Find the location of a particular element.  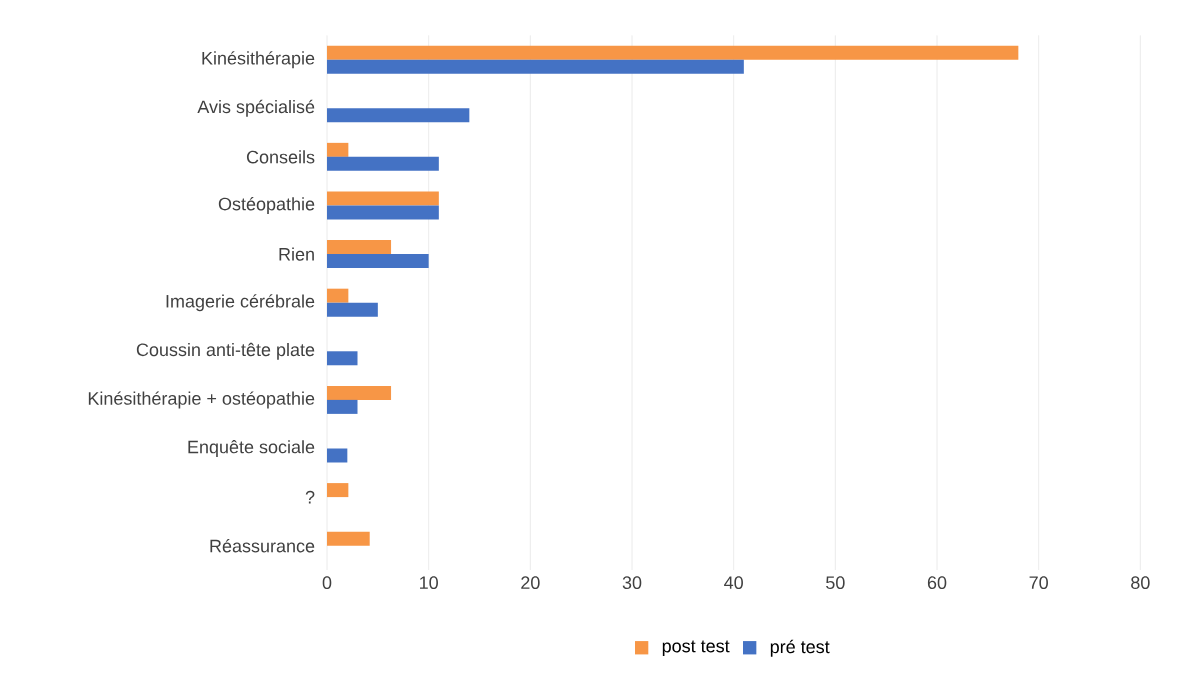

legend-label: pré test is located at coordinates (800, 648).